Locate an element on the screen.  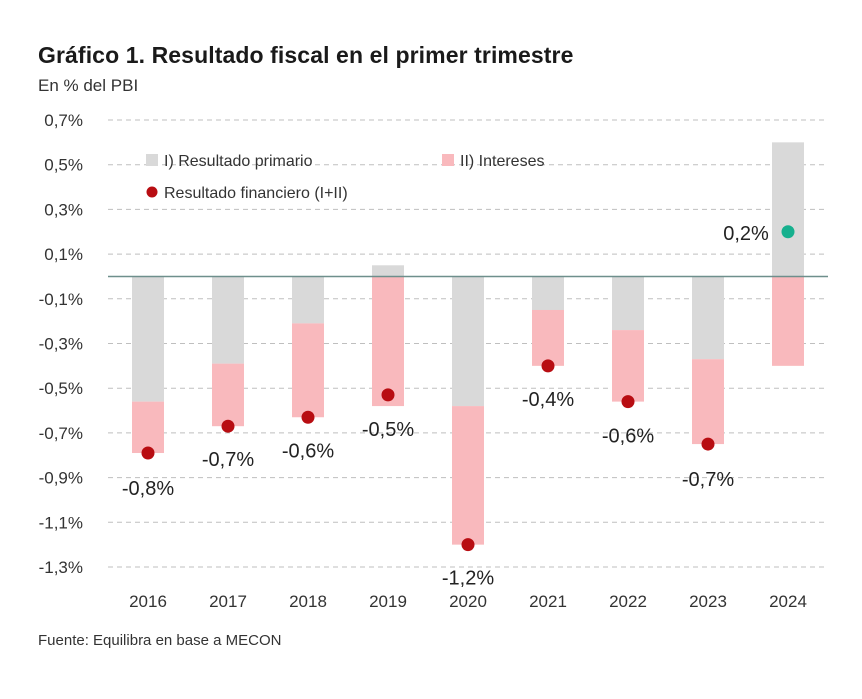
financial-point-2019 is located at coordinates (388, 395).